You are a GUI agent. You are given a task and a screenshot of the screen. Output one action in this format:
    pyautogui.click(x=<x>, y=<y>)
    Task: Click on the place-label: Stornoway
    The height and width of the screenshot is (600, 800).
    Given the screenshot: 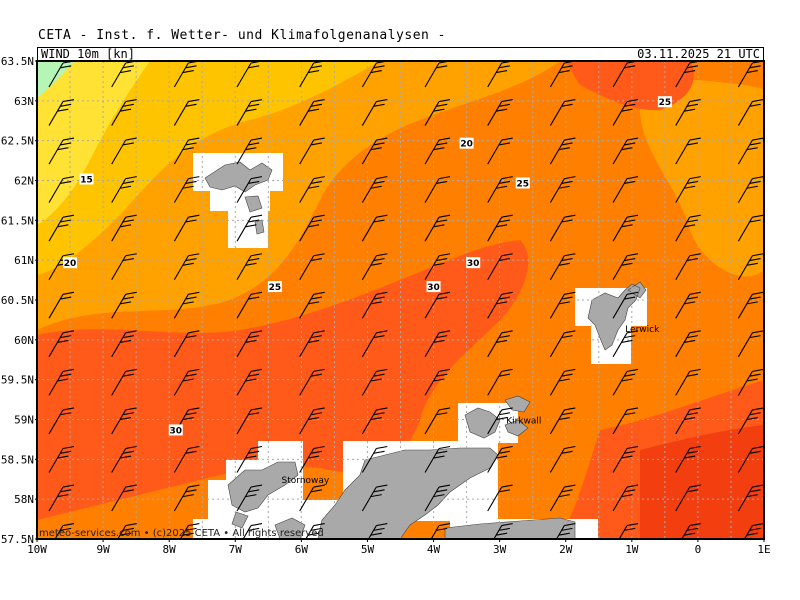 What is the action you would take?
    pyautogui.click(x=306, y=481)
    